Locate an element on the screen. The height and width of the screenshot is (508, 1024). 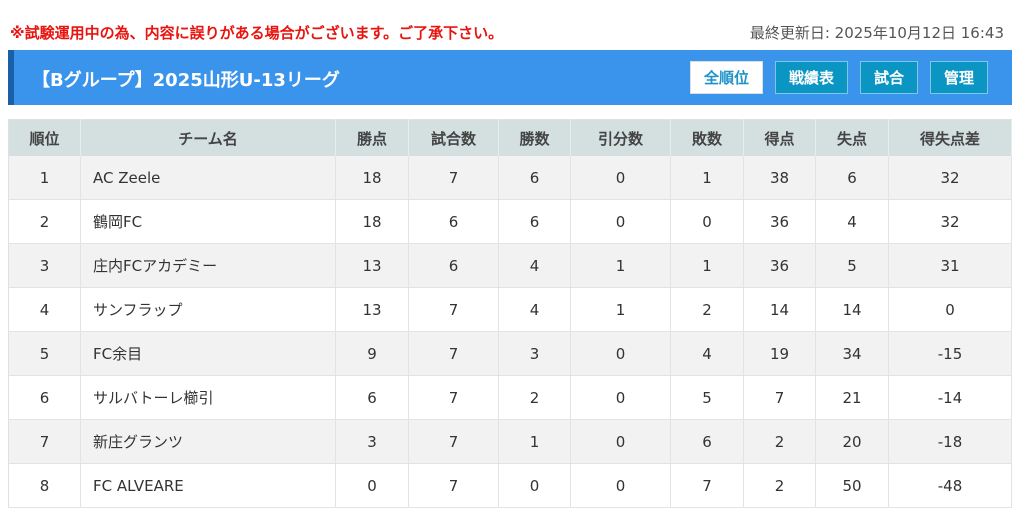
table-row: 4 サンフラップ 13 7 4 1 2 14 14 0 is located at coordinates (510, 309).